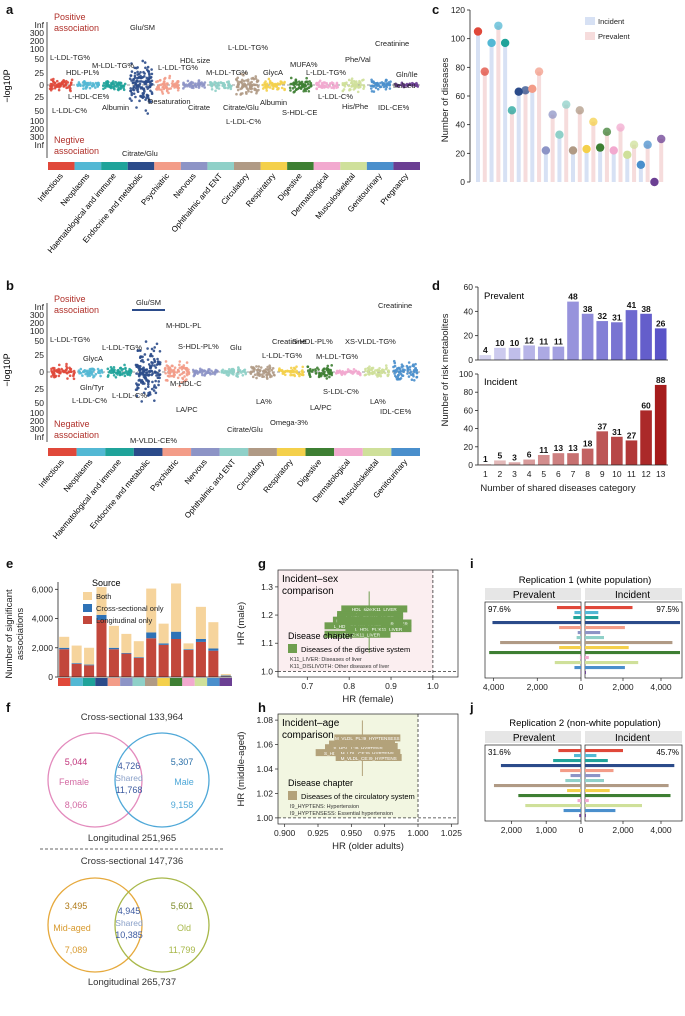 This screenshot has height=1016, width=685. I want to click on panel-c-ytick: 100, so click(458, 39).